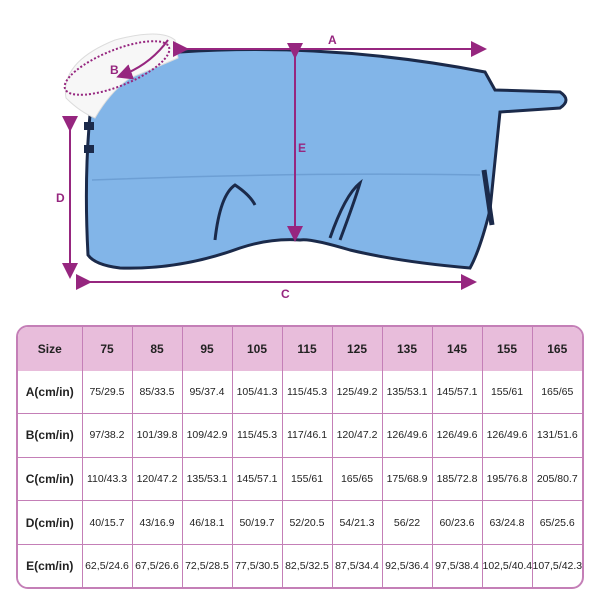 The image size is (600, 600). I want to click on size-column-header: 95, so click(207, 349).